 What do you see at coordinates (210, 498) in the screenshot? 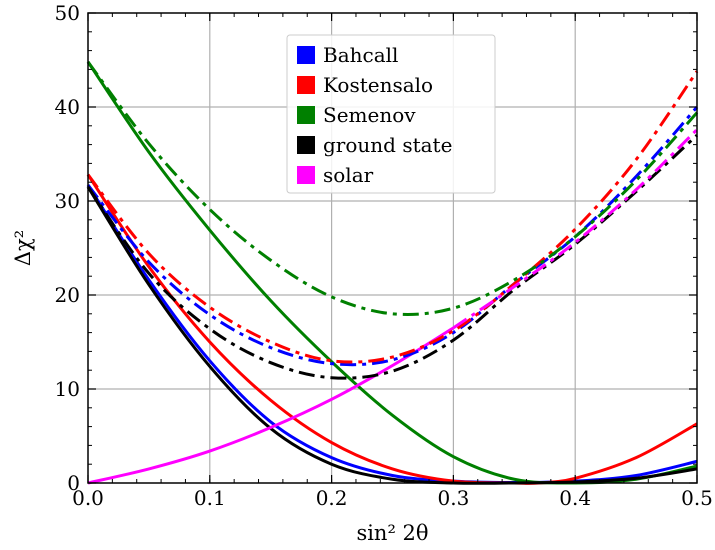
I see `x-tick-label: 0.1` at bounding box center [210, 498].